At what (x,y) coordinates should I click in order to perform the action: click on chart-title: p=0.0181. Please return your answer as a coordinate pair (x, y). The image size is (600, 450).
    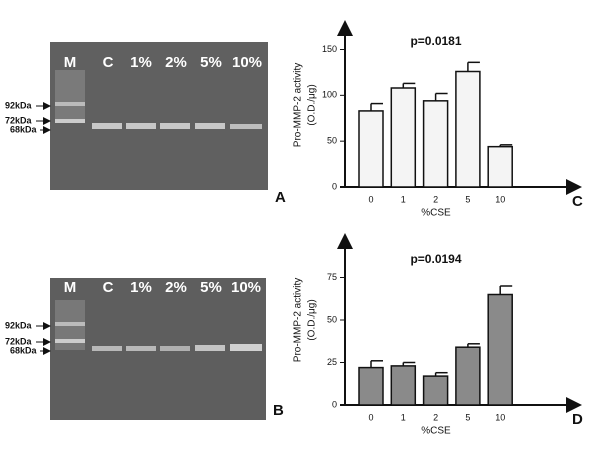
    Looking at the image, I should click on (435, 41).